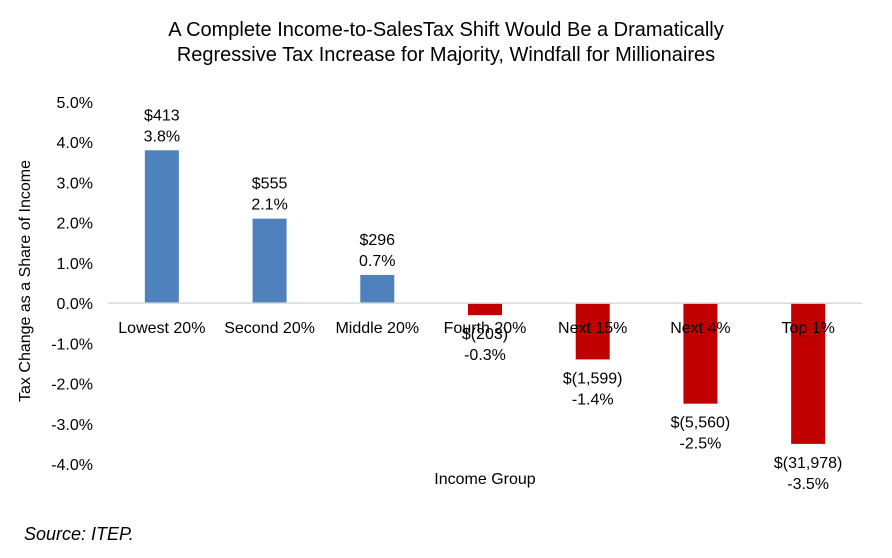 This screenshot has width=892, height=558. I want to click on percent-data-label: -0.3%, so click(485, 355).